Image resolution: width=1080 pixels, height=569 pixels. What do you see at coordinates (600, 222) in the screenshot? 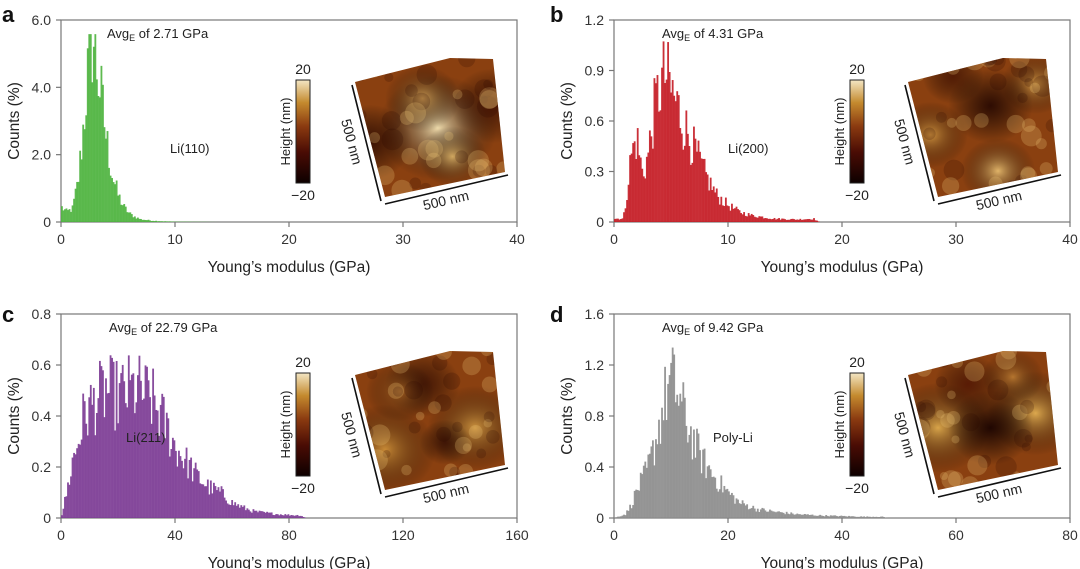
I see `y-tick-label: 0` at bounding box center [600, 222].